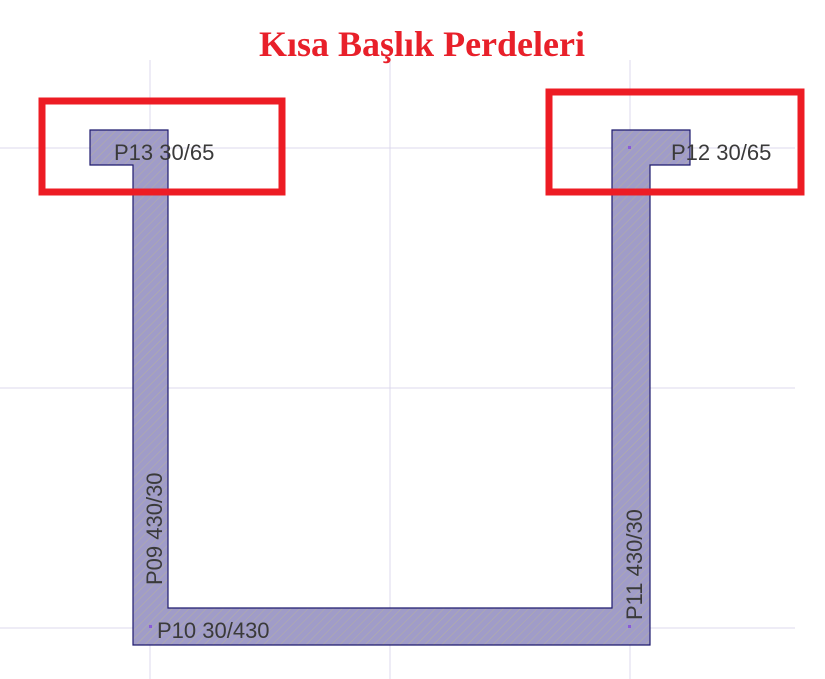 The height and width of the screenshot is (679, 825). I want to click on wall-label-p11: P11 430/30, so click(634, 564).